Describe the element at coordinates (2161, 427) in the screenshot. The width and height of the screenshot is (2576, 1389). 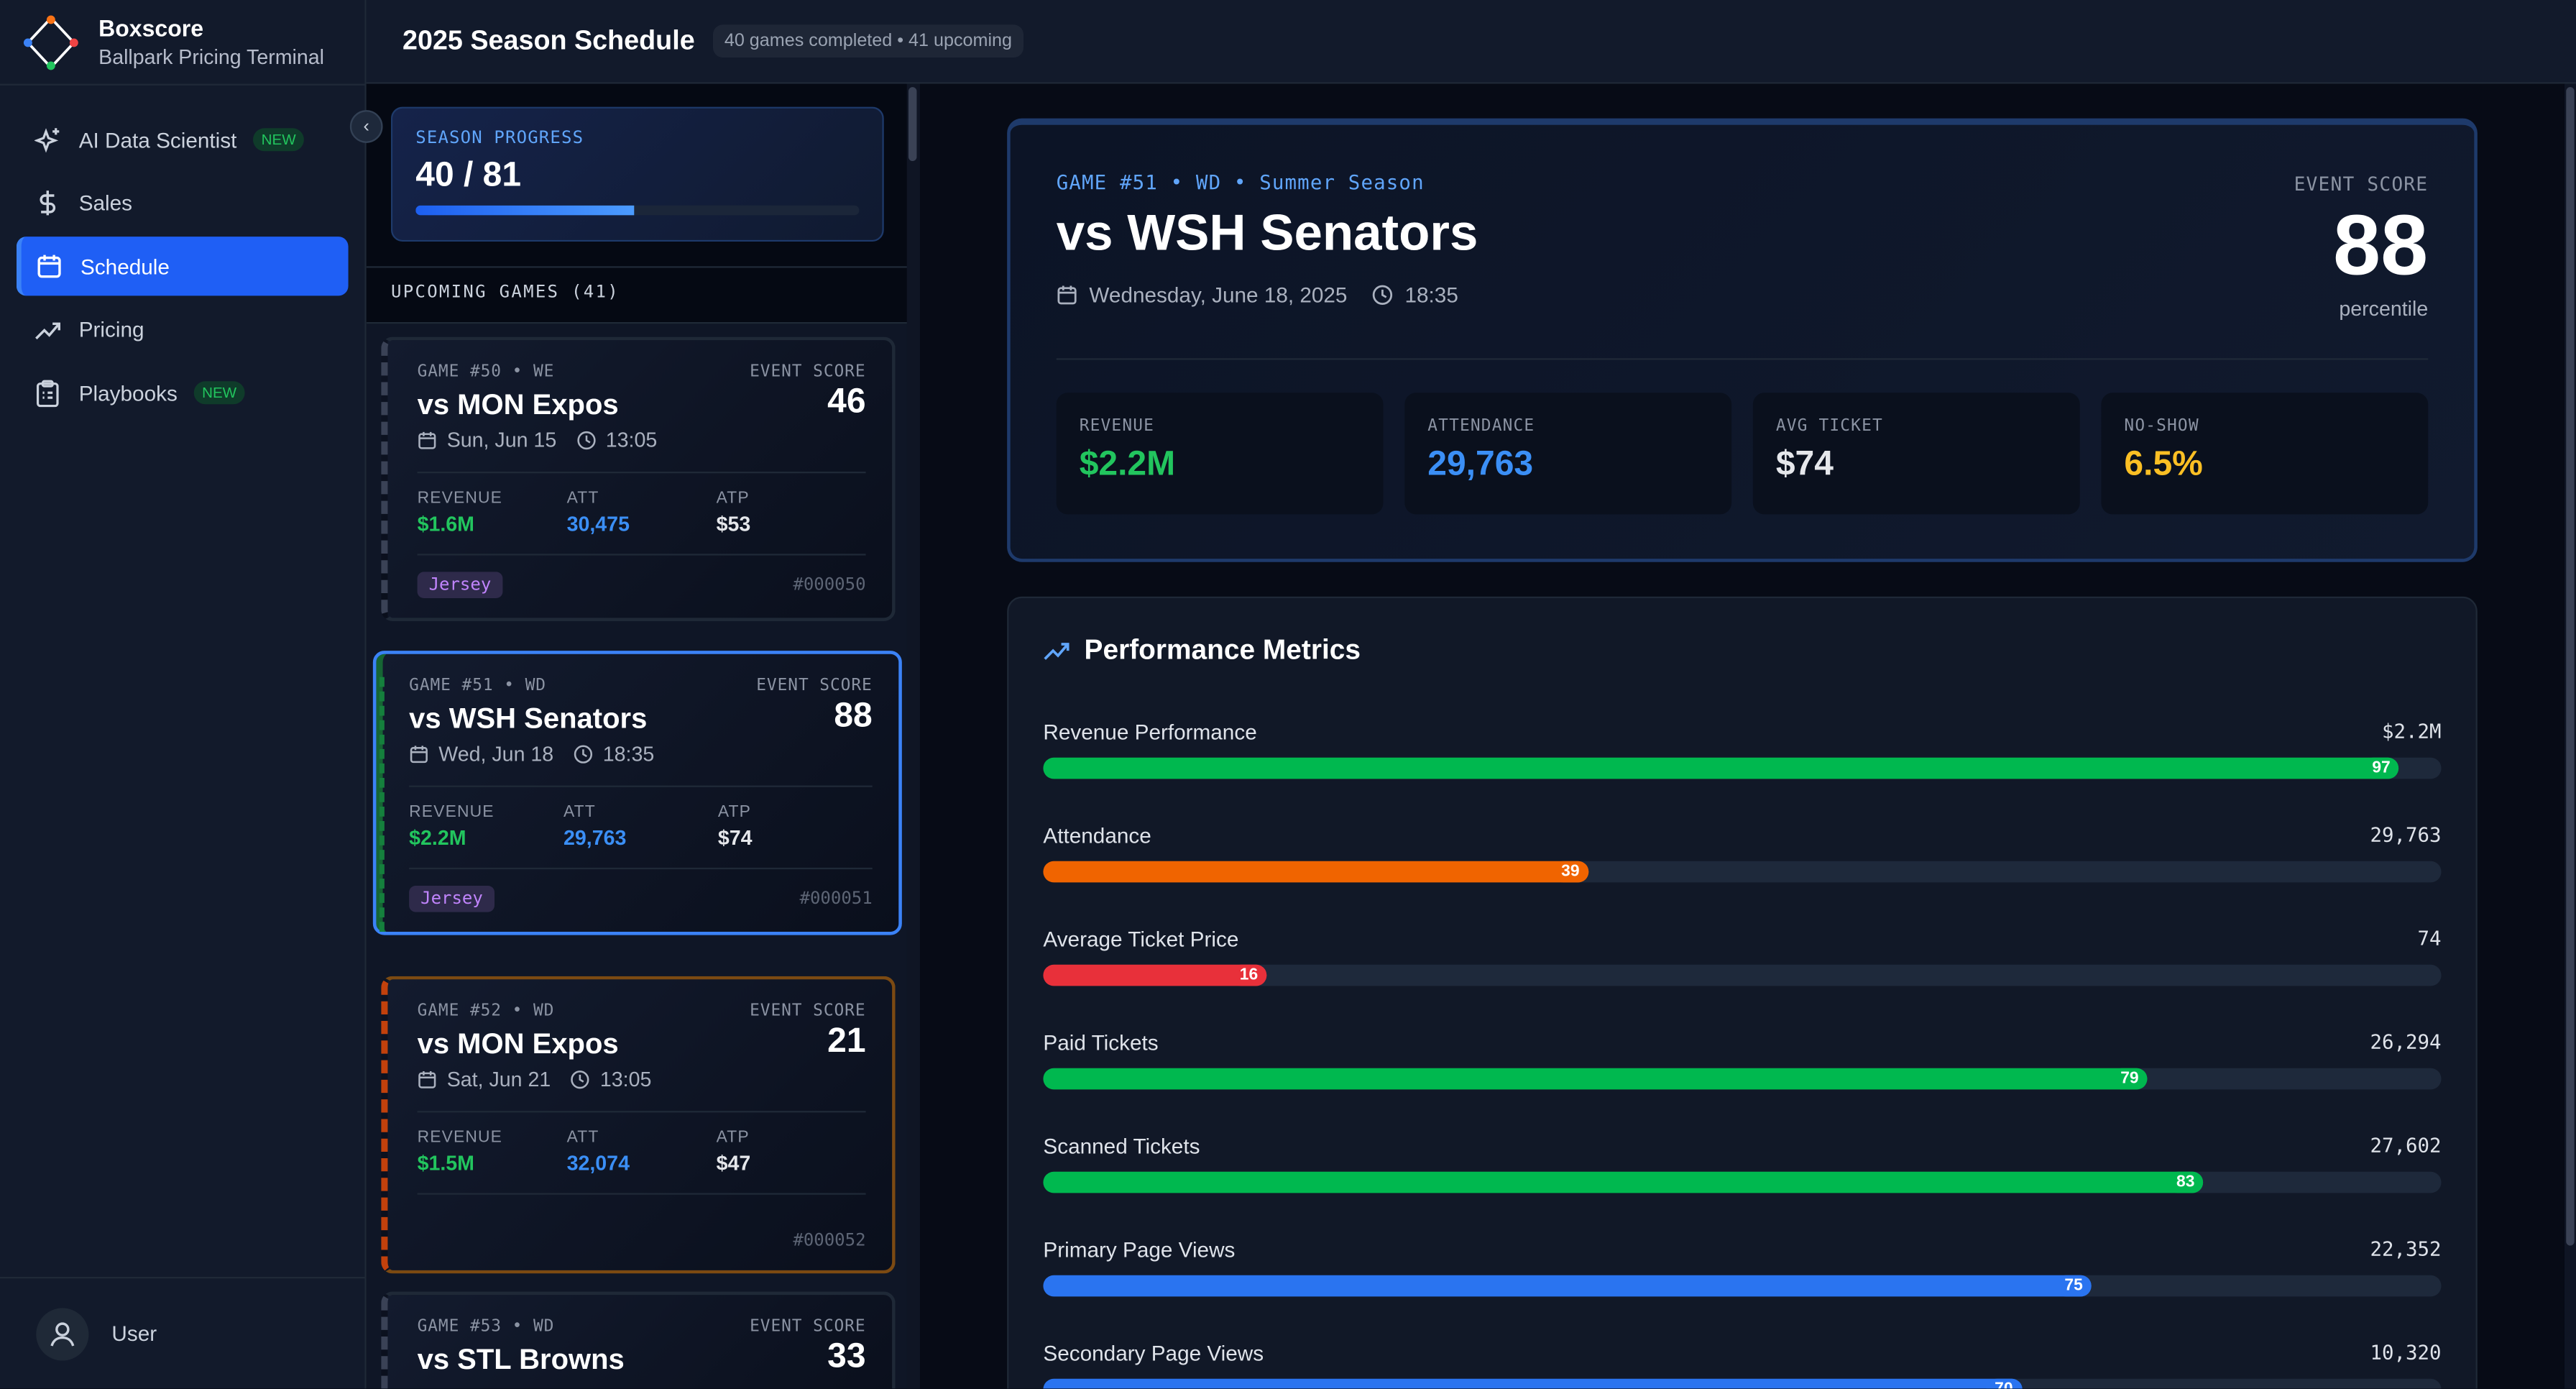
I see `kpi-label: NO-SHOW` at that location.